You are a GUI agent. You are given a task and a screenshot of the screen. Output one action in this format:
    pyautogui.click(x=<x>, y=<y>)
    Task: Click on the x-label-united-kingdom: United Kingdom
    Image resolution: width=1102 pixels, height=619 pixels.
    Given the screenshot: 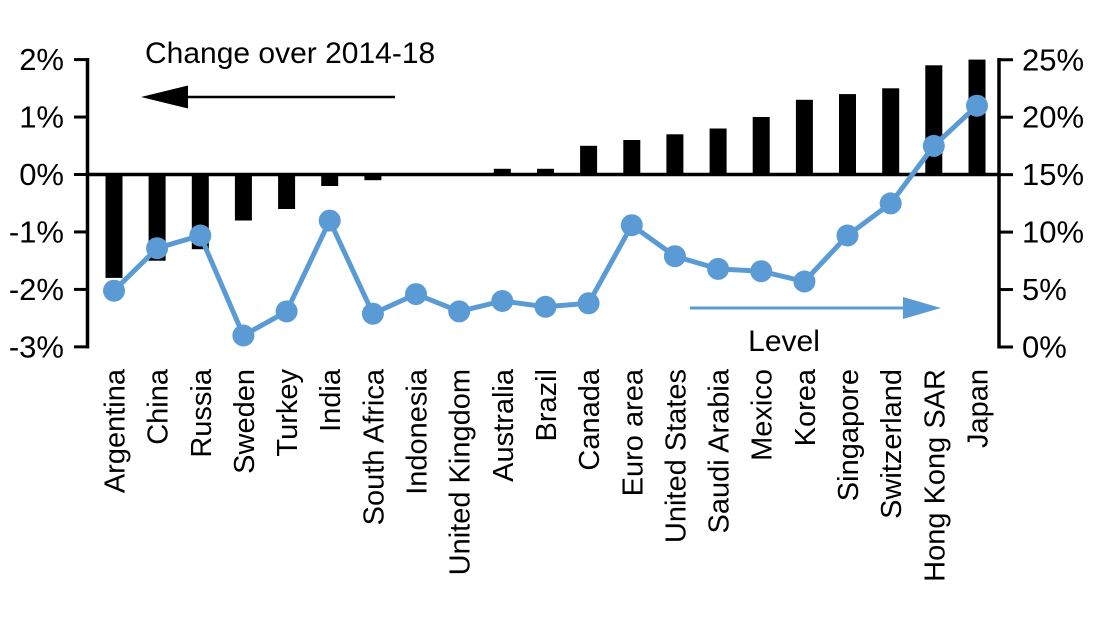 What is the action you would take?
    pyautogui.click(x=461, y=472)
    